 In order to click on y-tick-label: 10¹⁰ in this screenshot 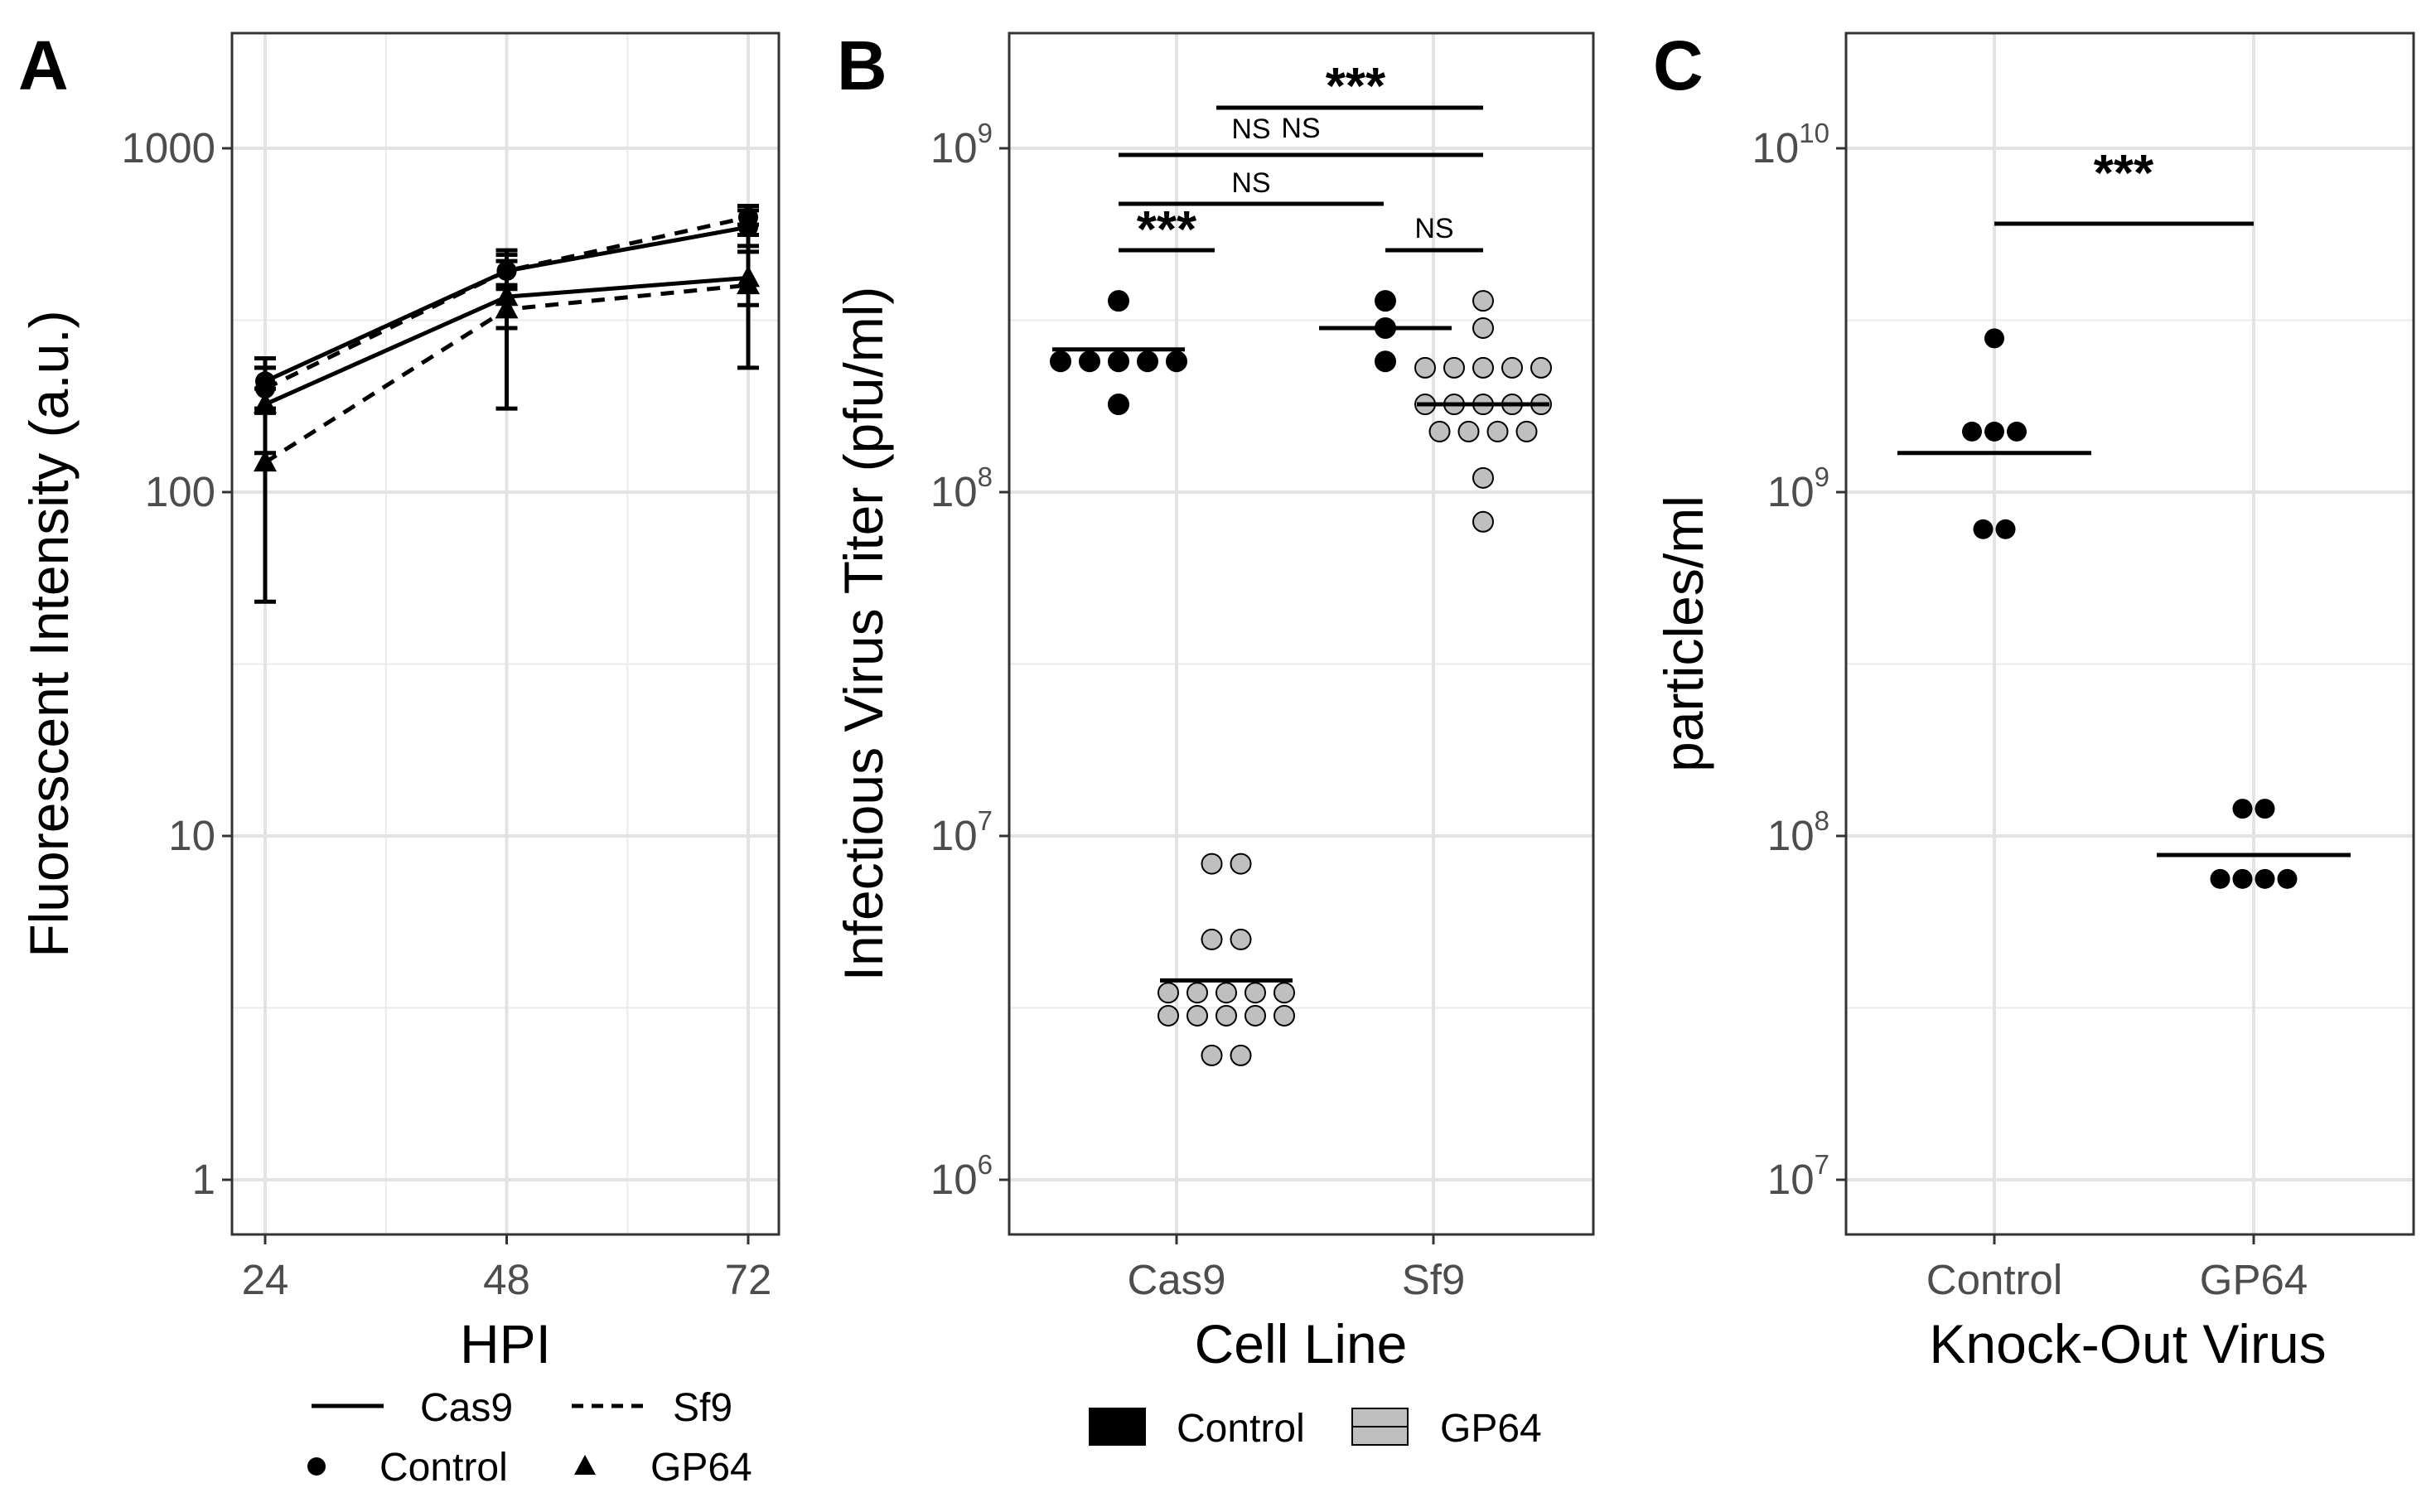, I will do `click(1791, 144)`.